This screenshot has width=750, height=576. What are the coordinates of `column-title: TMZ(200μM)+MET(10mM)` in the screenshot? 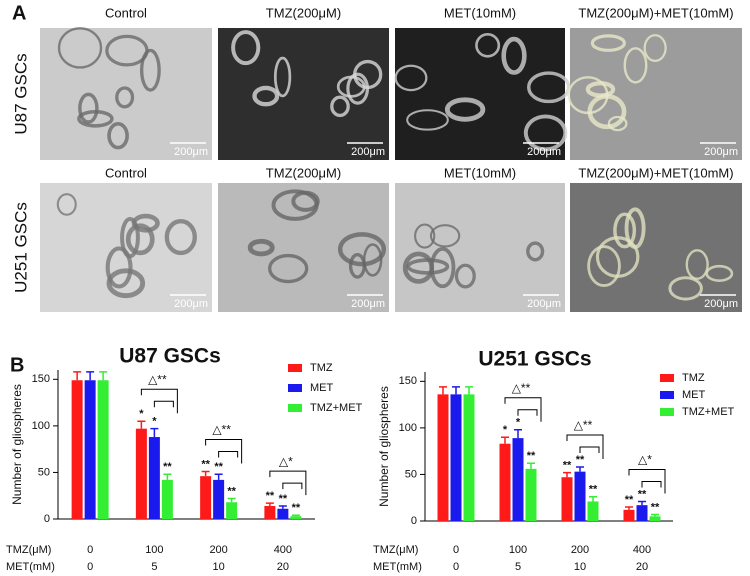 It's located at (655, 172).